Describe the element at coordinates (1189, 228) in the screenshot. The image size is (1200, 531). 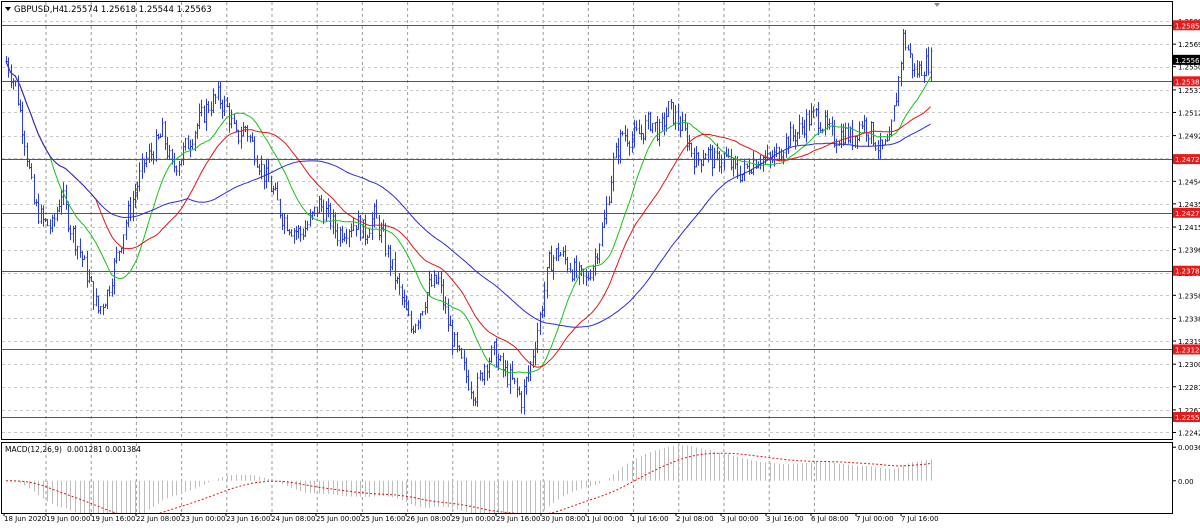
I see `y-tick-label: 1.24155` at that location.